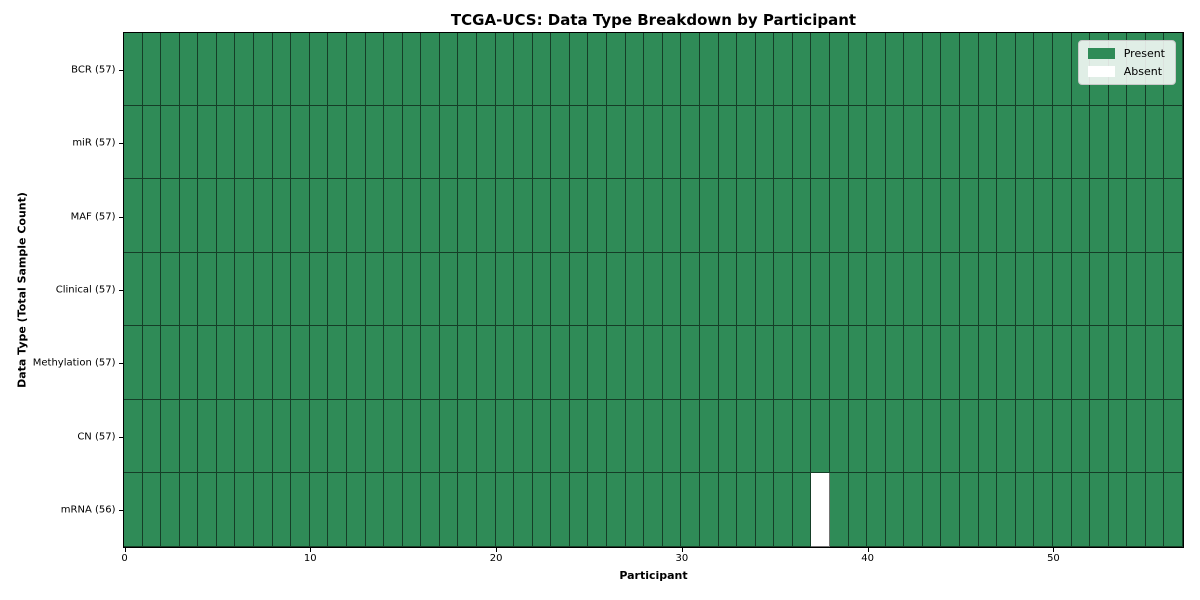  Describe the element at coordinates (88, 510) in the screenshot. I see `y-tick-label: mRNA (56)` at that location.